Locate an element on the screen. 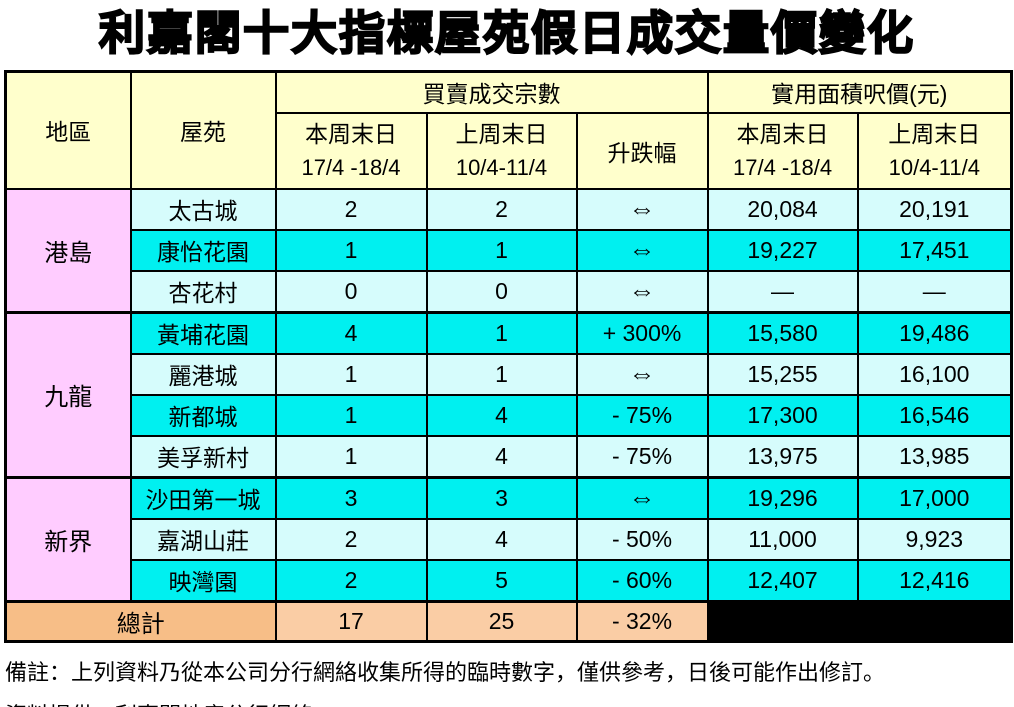  footnote-source: 資料提供：利嘉閣地產分行網絡 is located at coordinates (509, 702).